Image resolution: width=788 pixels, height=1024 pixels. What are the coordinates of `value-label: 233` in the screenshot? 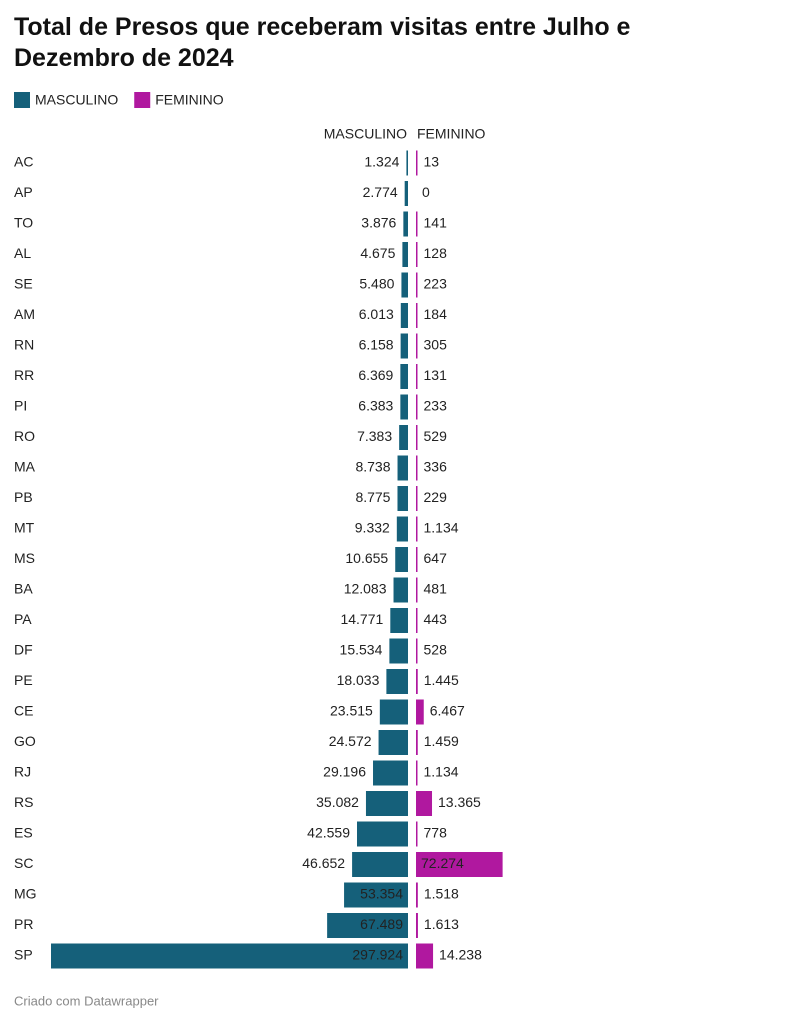 It's located at (436, 406).